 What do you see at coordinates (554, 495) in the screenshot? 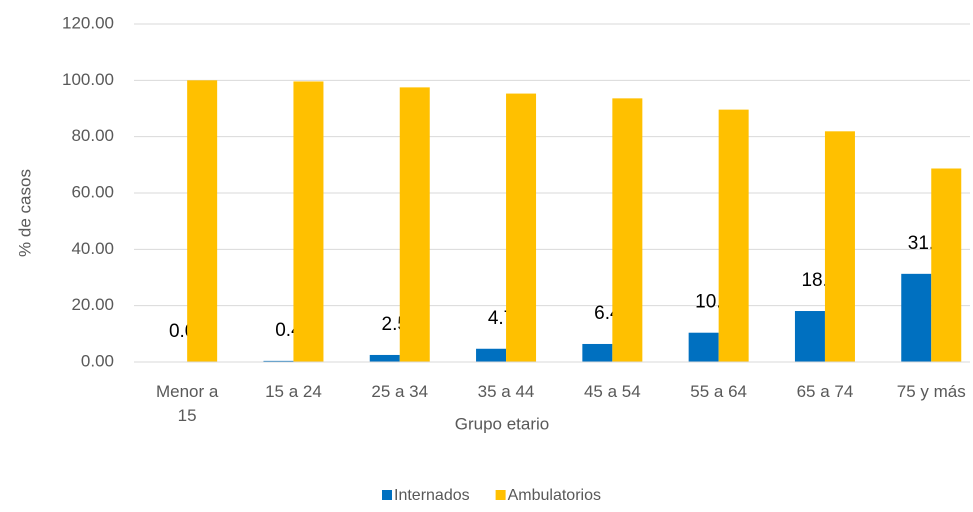
I see `legend-label: Ambulatorios` at bounding box center [554, 495].